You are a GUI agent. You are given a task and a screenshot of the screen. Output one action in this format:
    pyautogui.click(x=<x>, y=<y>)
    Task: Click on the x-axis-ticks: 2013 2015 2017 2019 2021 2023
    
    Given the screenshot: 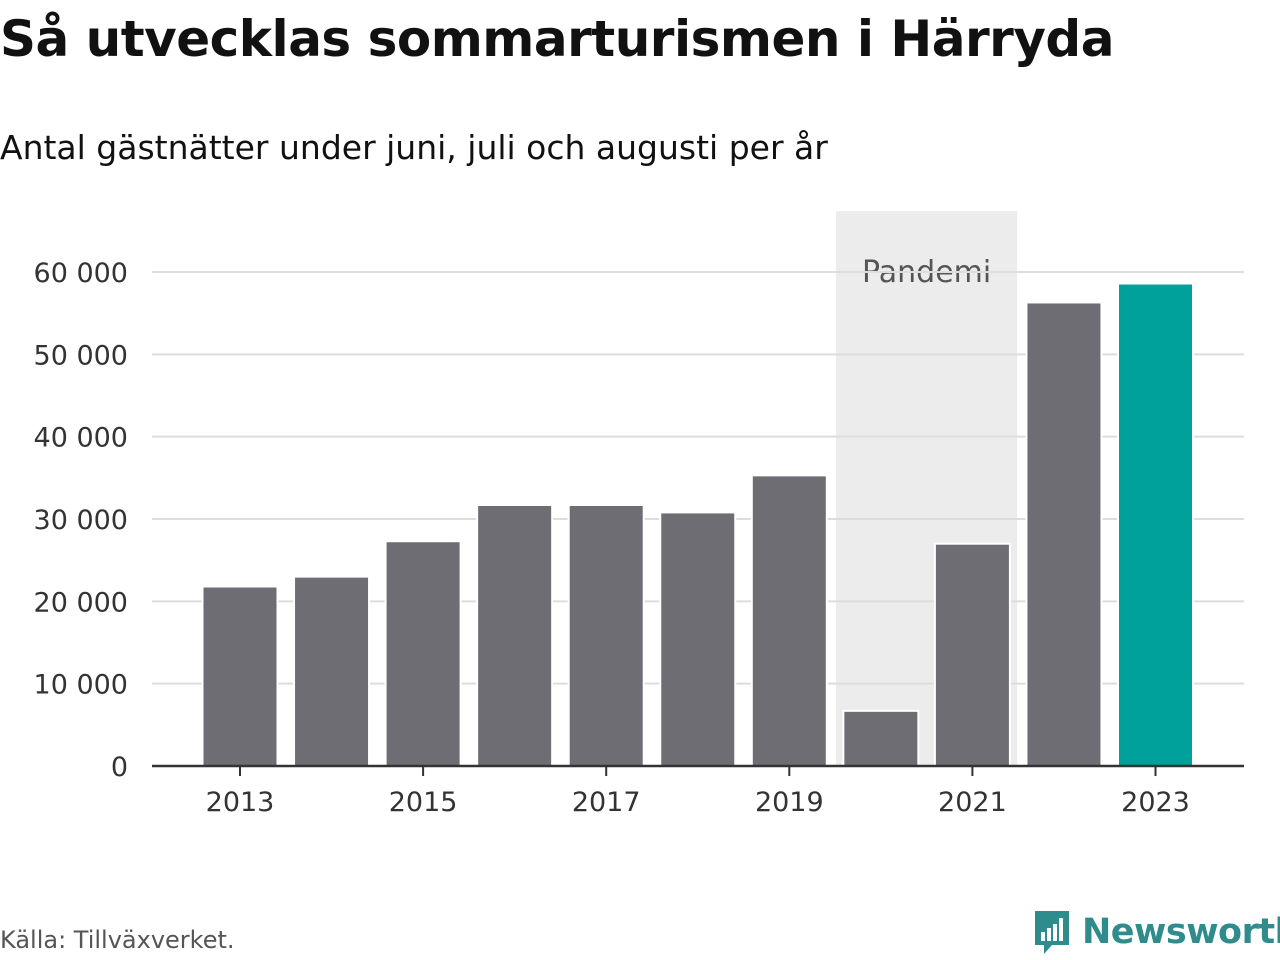 What is the action you would take?
    pyautogui.click(x=698, y=792)
    